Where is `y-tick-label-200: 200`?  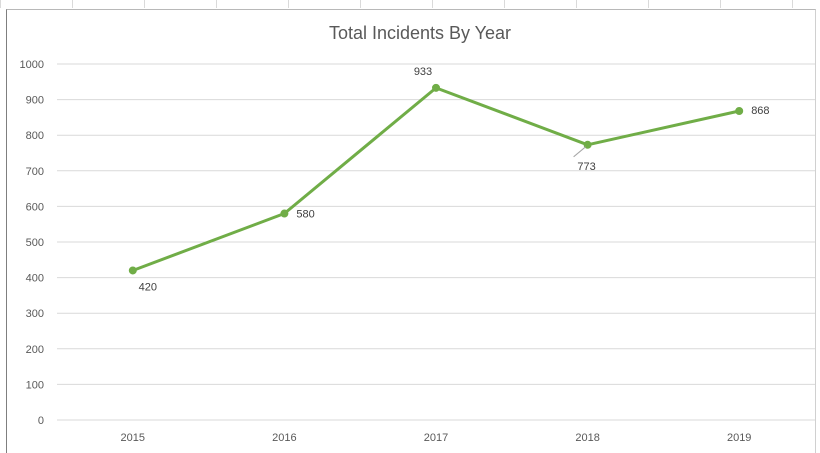 y-tick-label-200: 200 is located at coordinates (35, 350).